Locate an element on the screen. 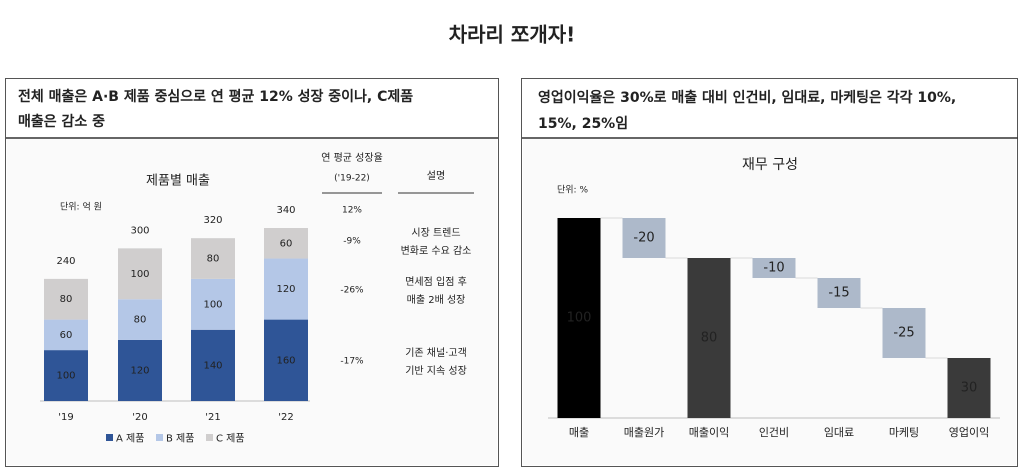 The image size is (1024, 468). table-header: 설명 is located at coordinates (436, 176).